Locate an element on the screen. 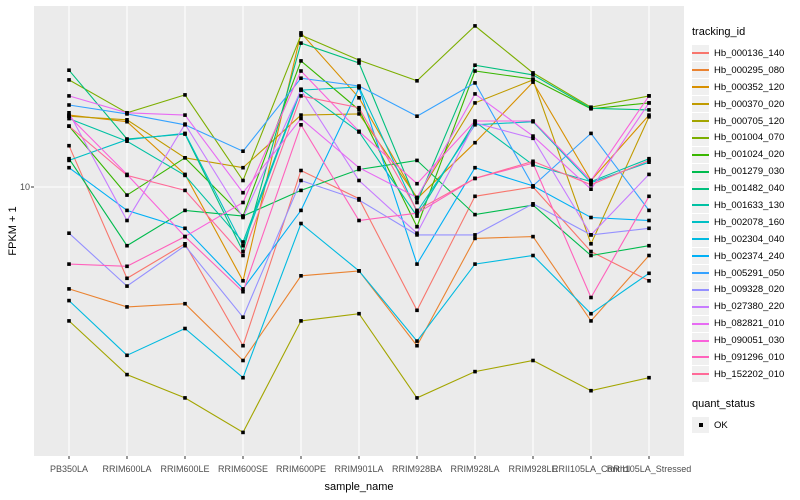  legend-item-label: Hb_090051_030 is located at coordinates (749, 341).